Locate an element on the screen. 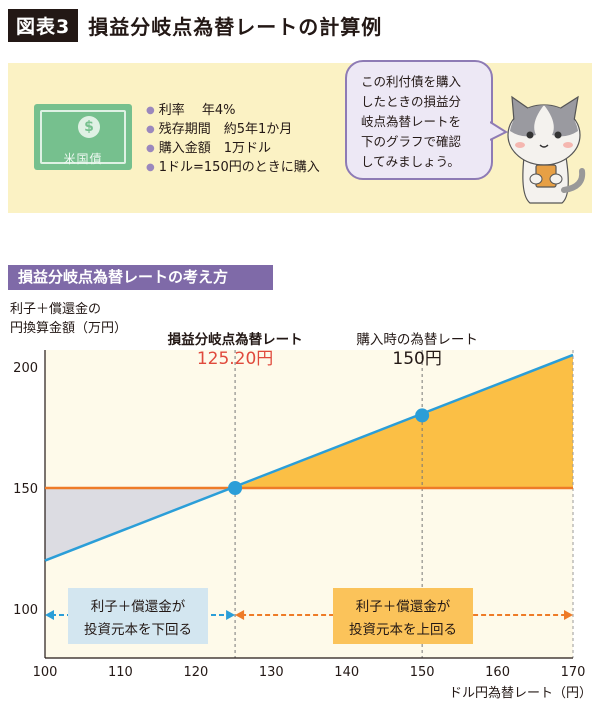 The height and width of the screenshot is (710, 600). section-title: 損益分岐点為替レートの考え方 is located at coordinates (140, 277).